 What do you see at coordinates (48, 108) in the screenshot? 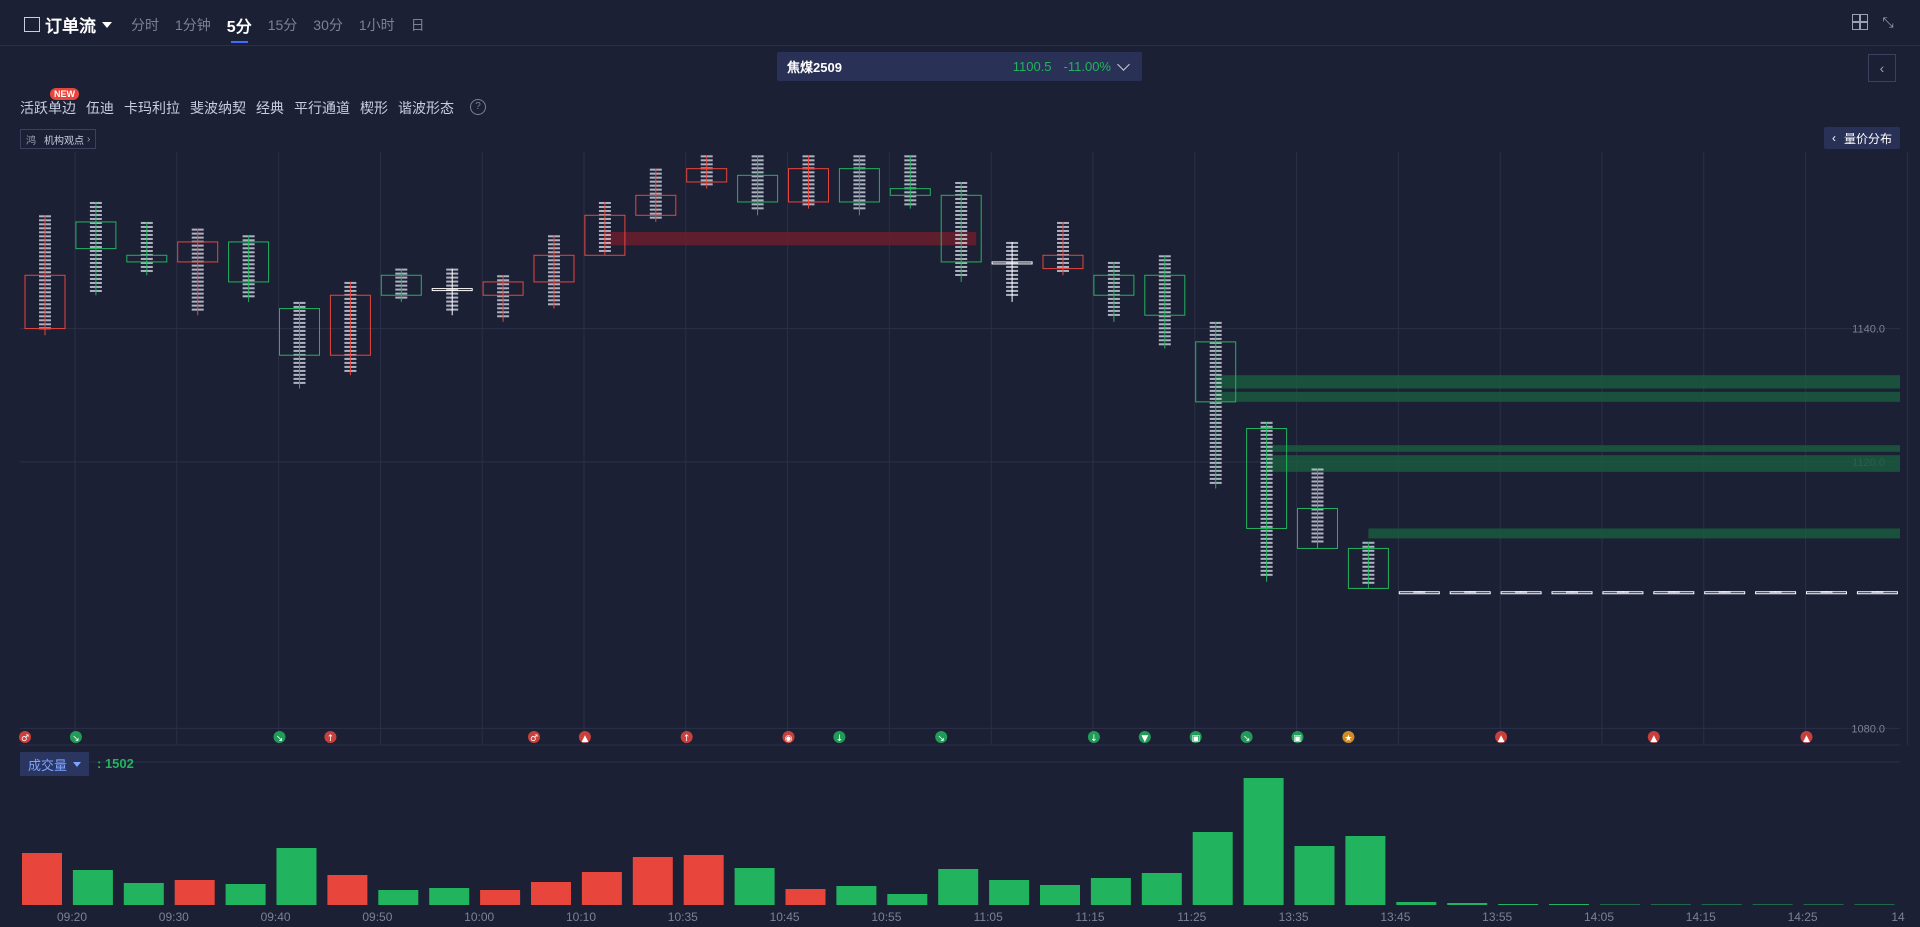
I see `tool-active-single: 活跃单边` at bounding box center [48, 108].